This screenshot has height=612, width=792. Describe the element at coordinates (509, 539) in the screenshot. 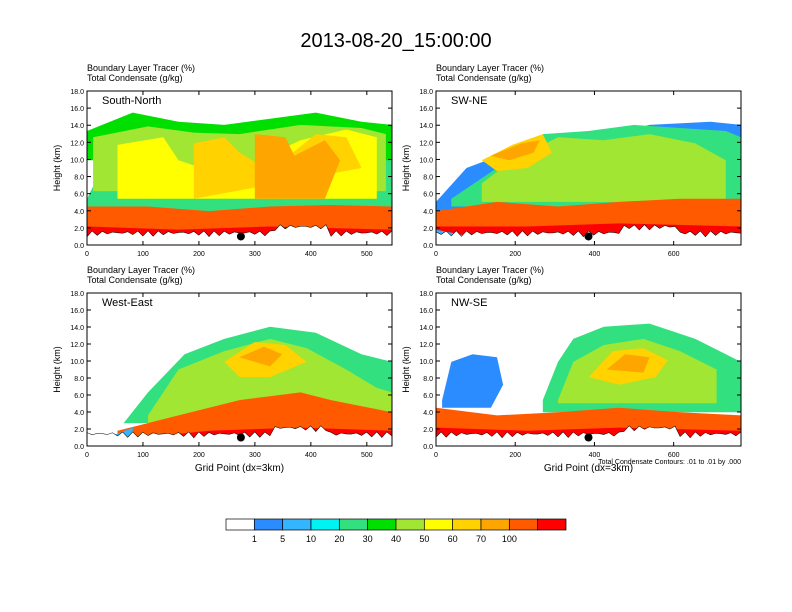

I see `colorbar-label: 100` at that location.